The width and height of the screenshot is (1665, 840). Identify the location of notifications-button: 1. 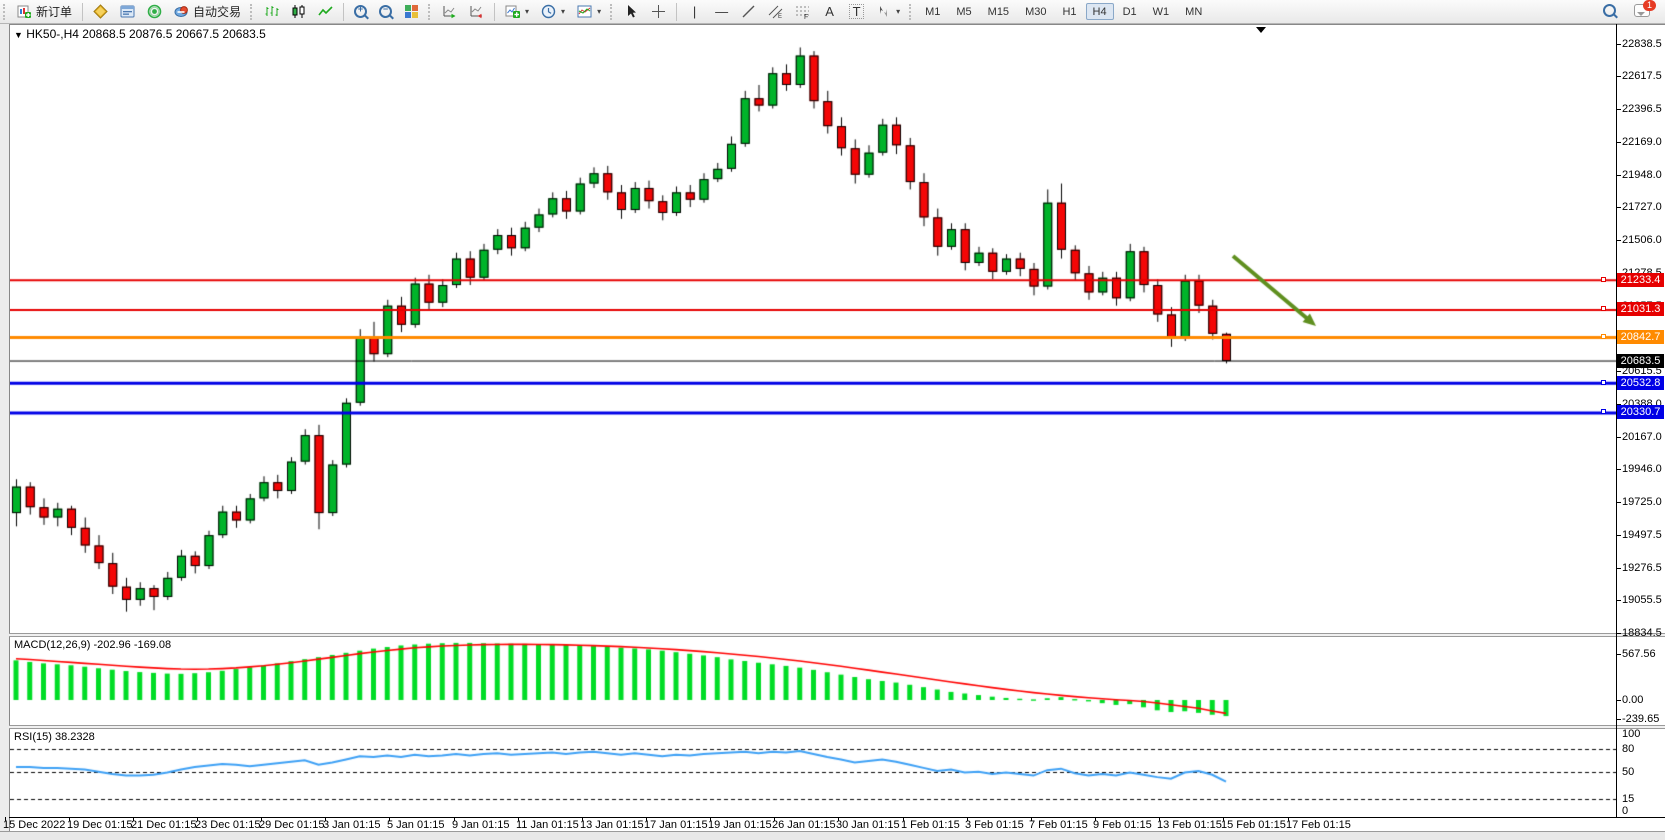
(1642, 9).